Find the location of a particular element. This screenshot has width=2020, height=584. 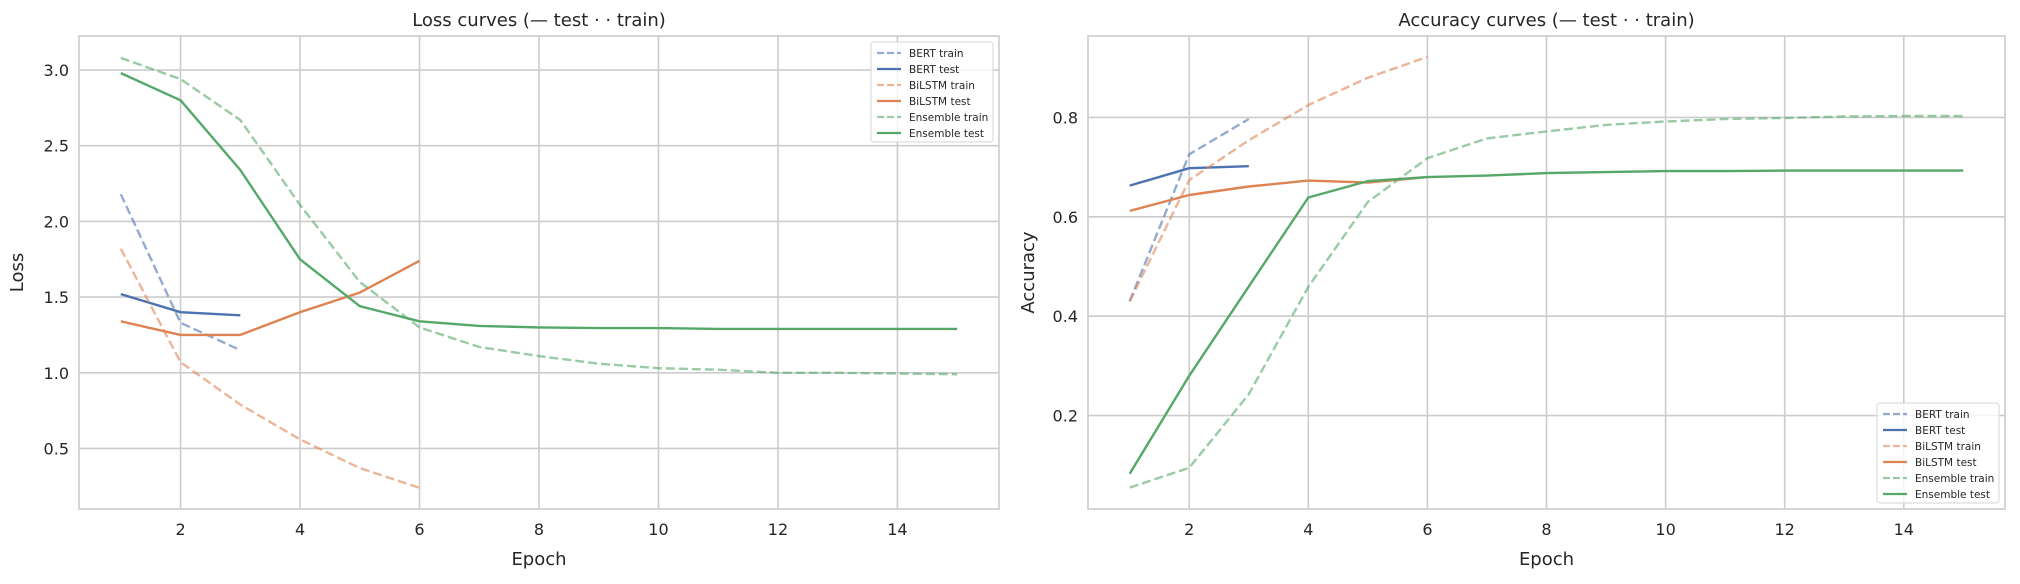

y-tick-label: 0.6 is located at coordinates (1065, 217).